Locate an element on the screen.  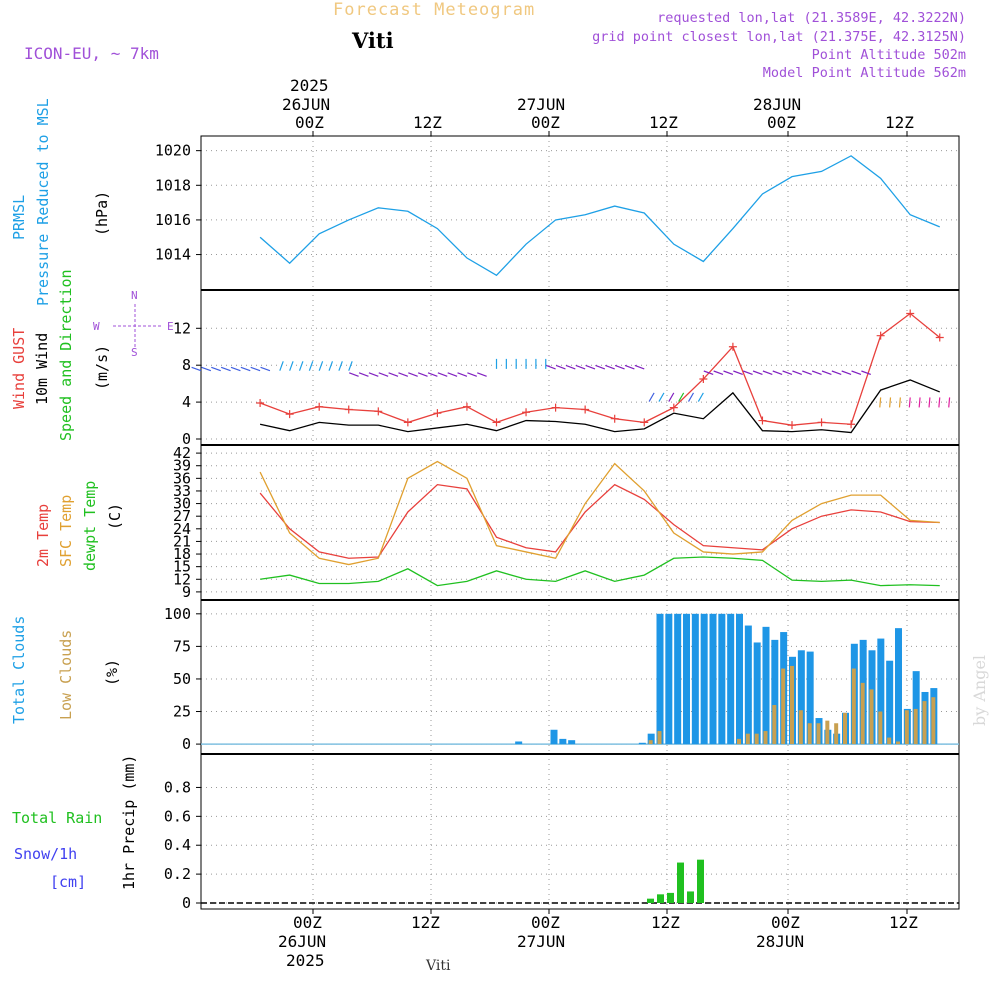
top-tick-12z-26: 12Z is located at coordinates (427, 122).